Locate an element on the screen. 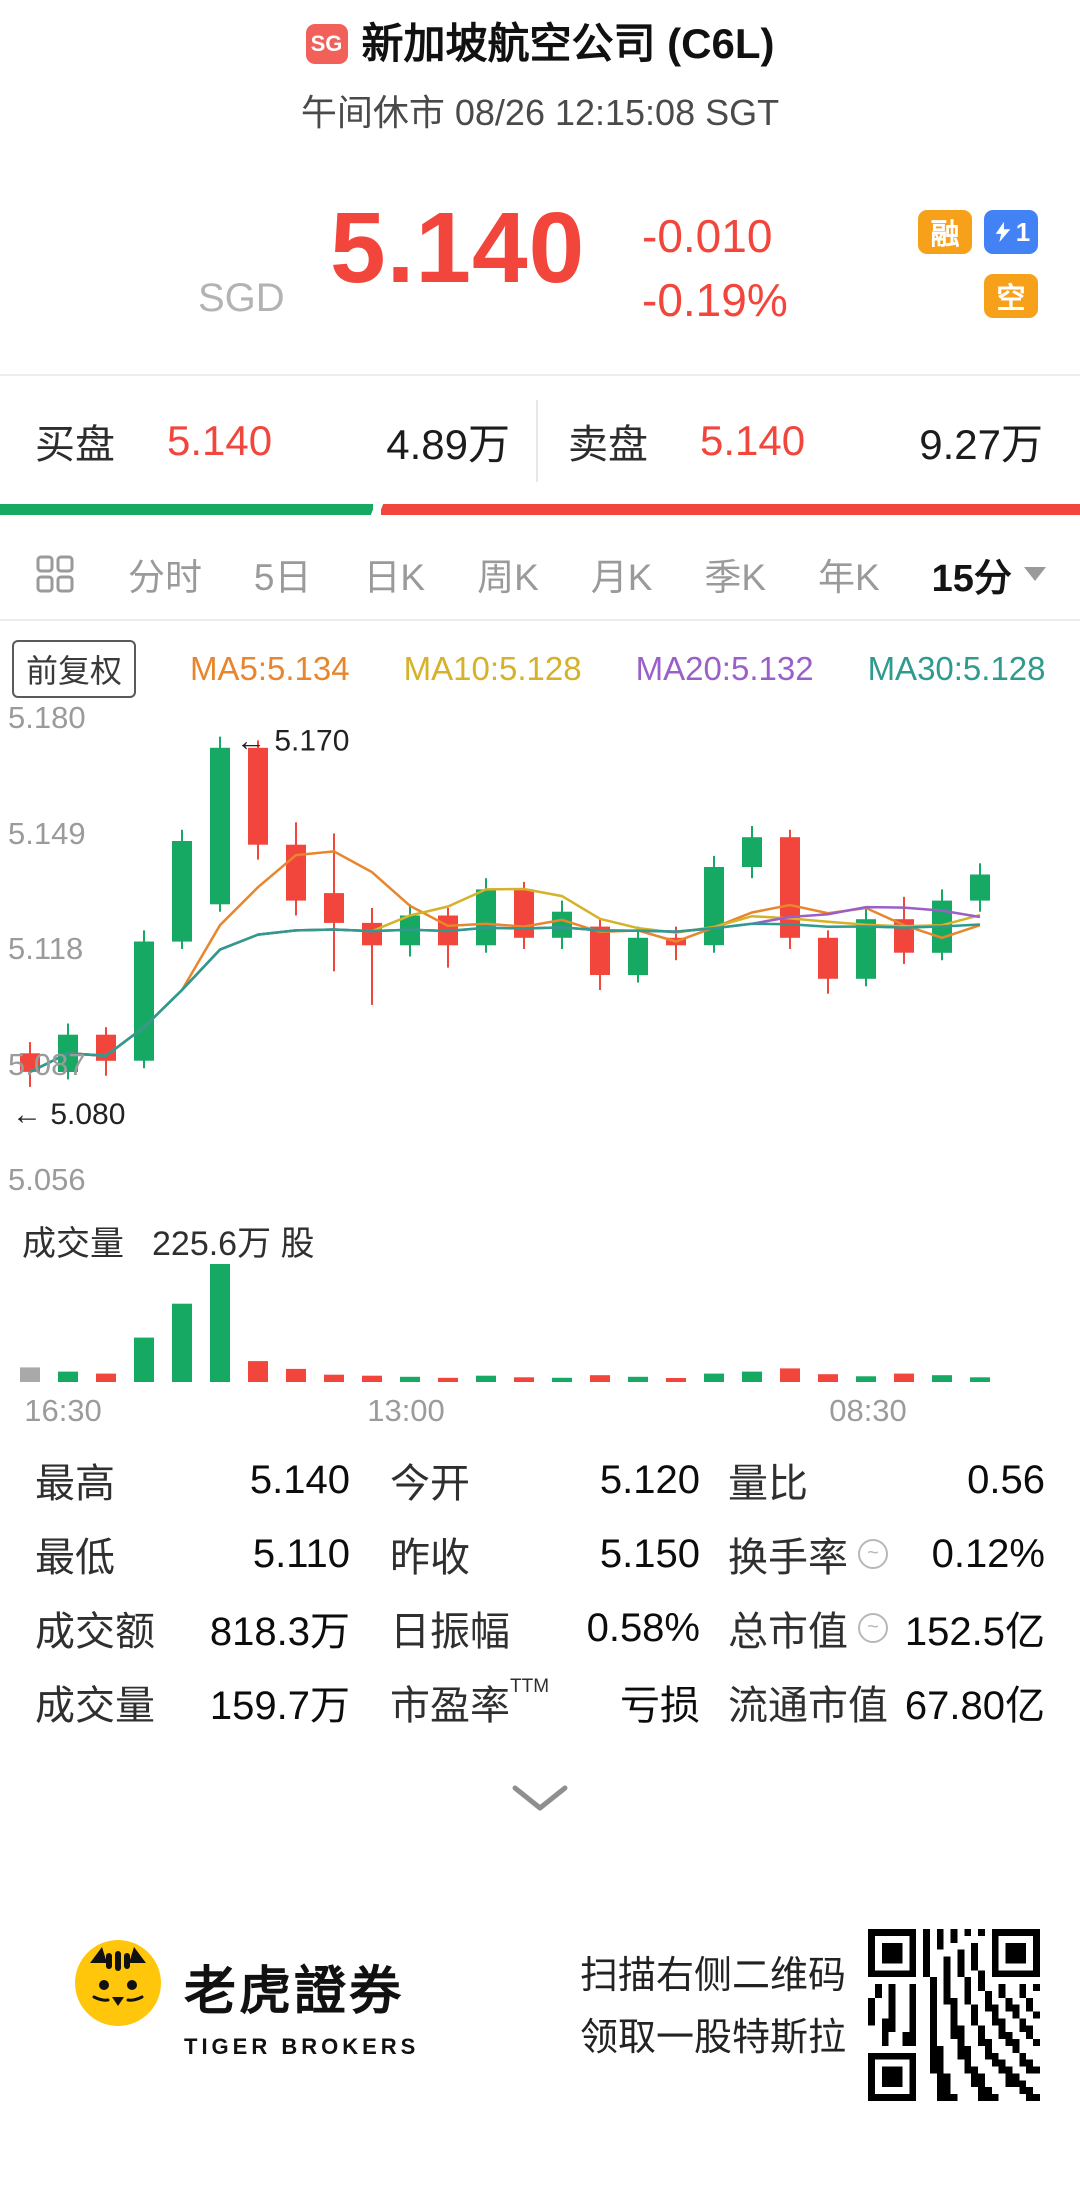  tab-item: 日K is located at coordinates (394, 577).